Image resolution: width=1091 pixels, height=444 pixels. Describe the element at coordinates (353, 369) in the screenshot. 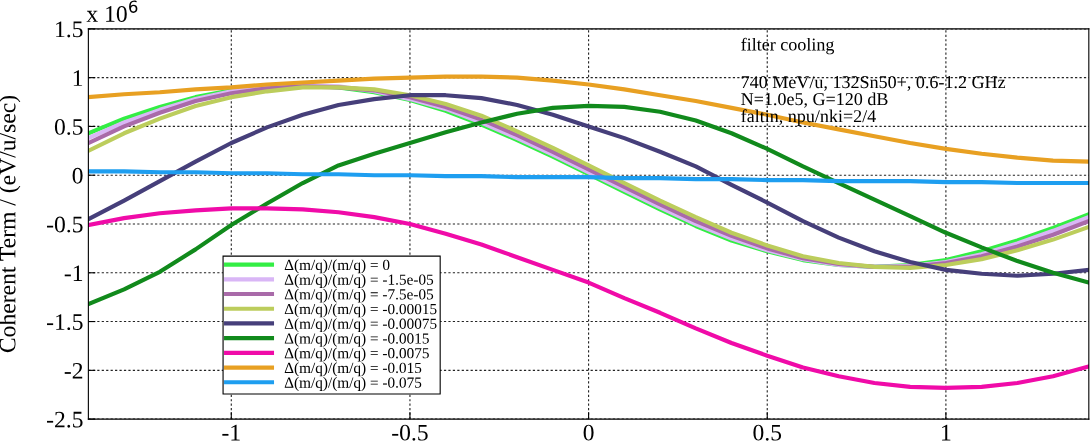

I see `legend-label: Δ(m/q)/(m/q) = -0.015` at that location.